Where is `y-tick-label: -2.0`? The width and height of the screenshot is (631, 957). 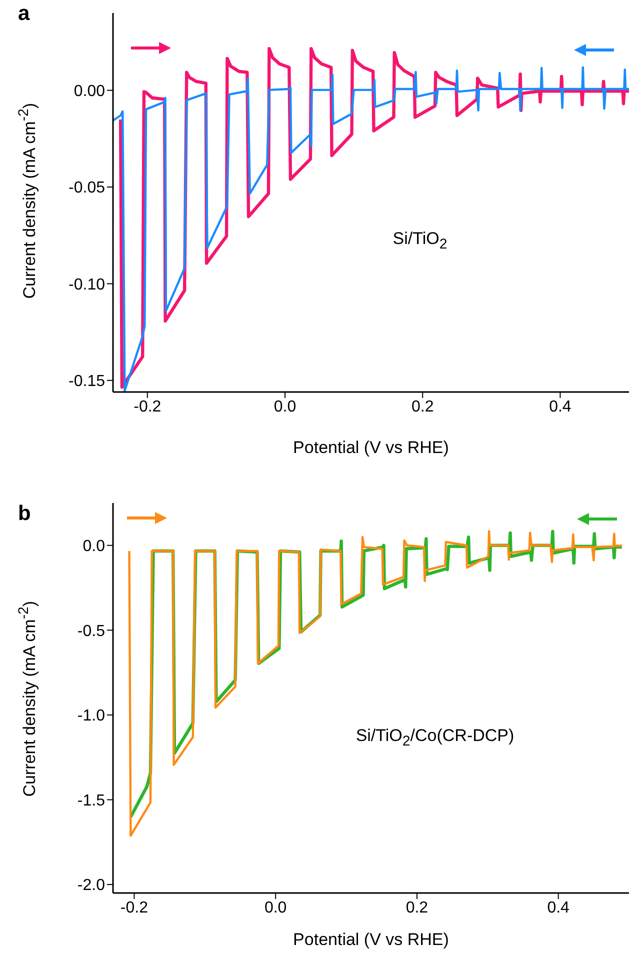
y-tick-label: -2.0 is located at coordinates (91, 885).